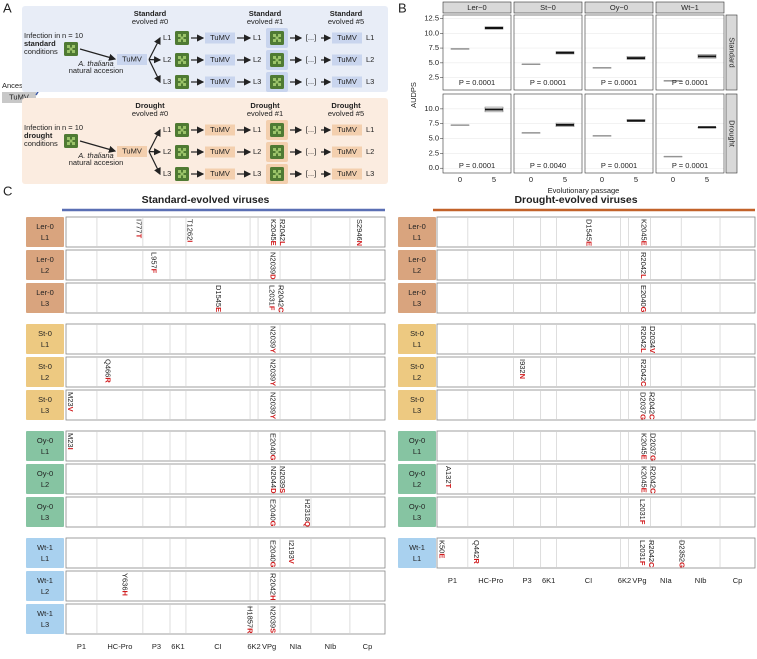  Describe the element at coordinates (731, 52) in the screenshot. I see `row-strip` at that location.